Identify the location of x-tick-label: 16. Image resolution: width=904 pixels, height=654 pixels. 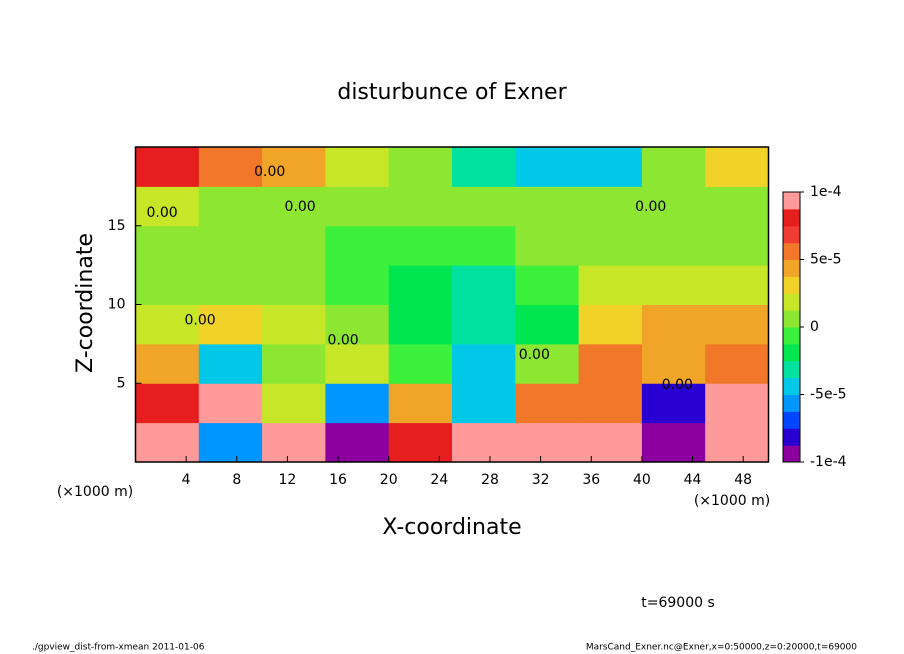
(338, 480).